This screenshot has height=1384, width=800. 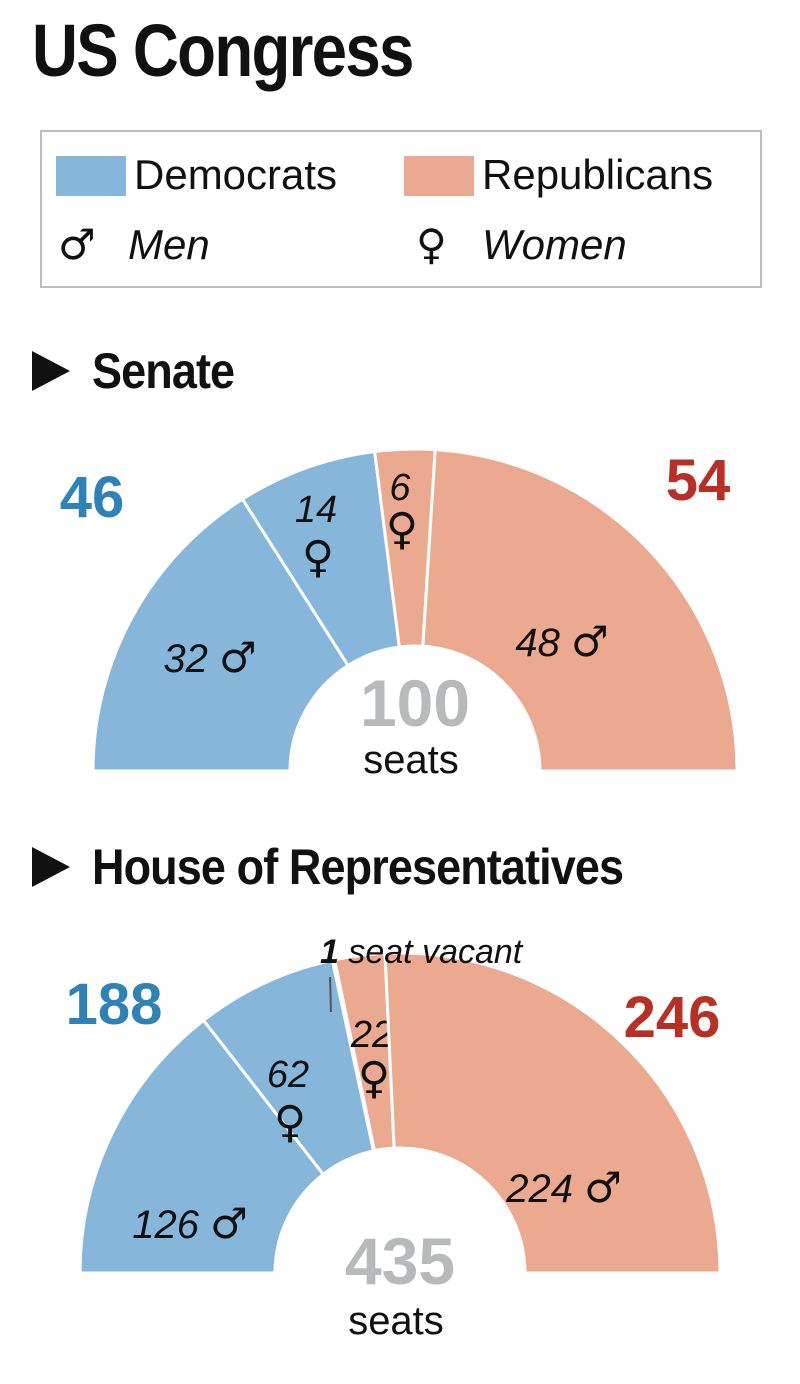 What do you see at coordinates (163, 371) in the screenshot?
I see `senate-title: Senate` at bounding box center [163, 371].